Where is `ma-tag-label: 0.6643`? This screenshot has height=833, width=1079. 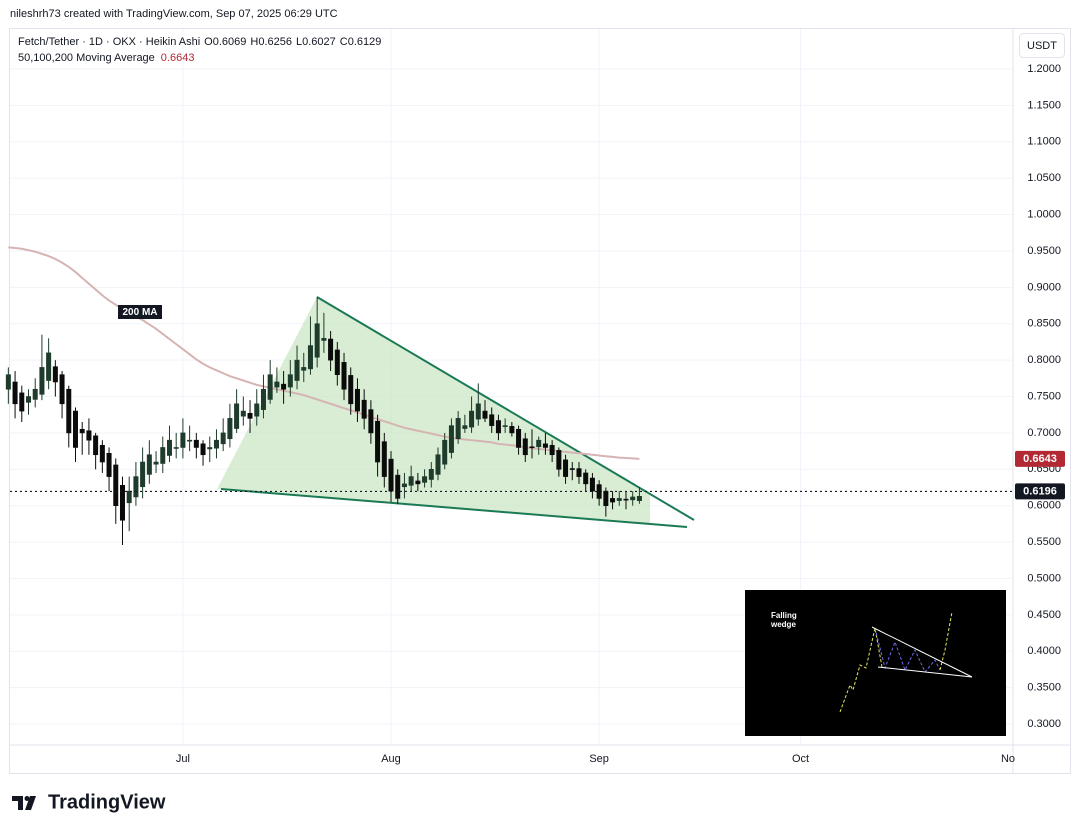
ma-tag-label: 0.6643 is located at coordinates (1040, 459).